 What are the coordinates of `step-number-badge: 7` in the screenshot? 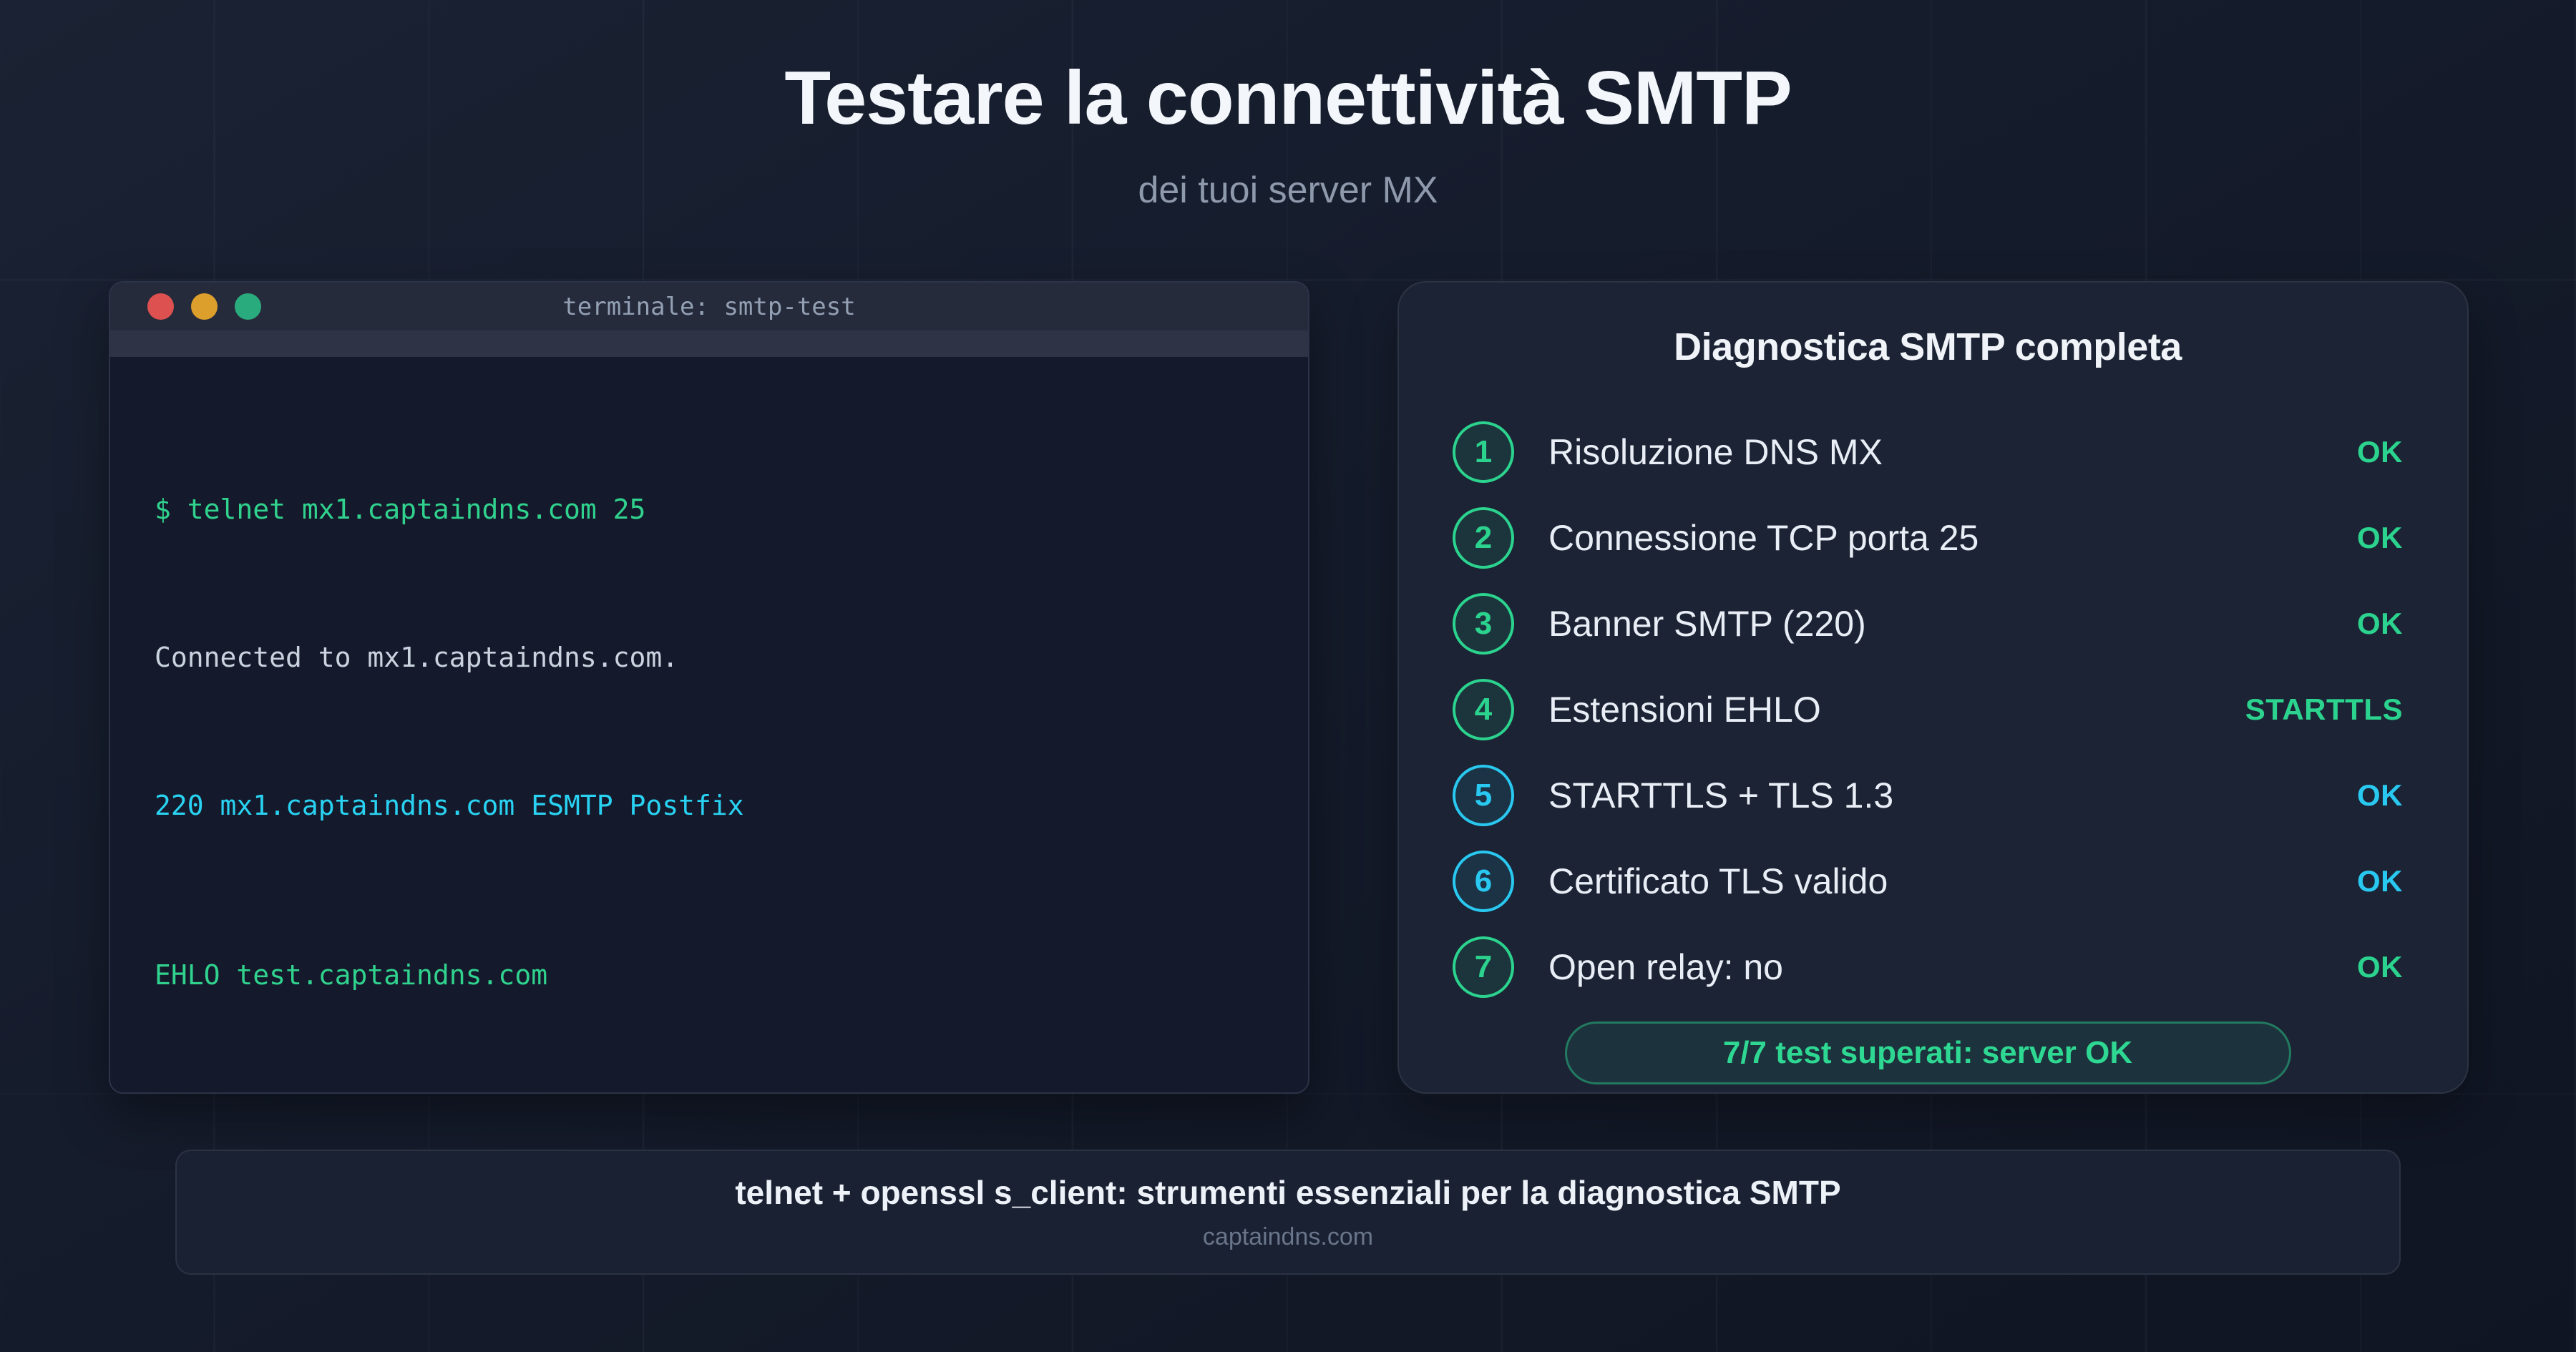 It's located at (1483, 967).